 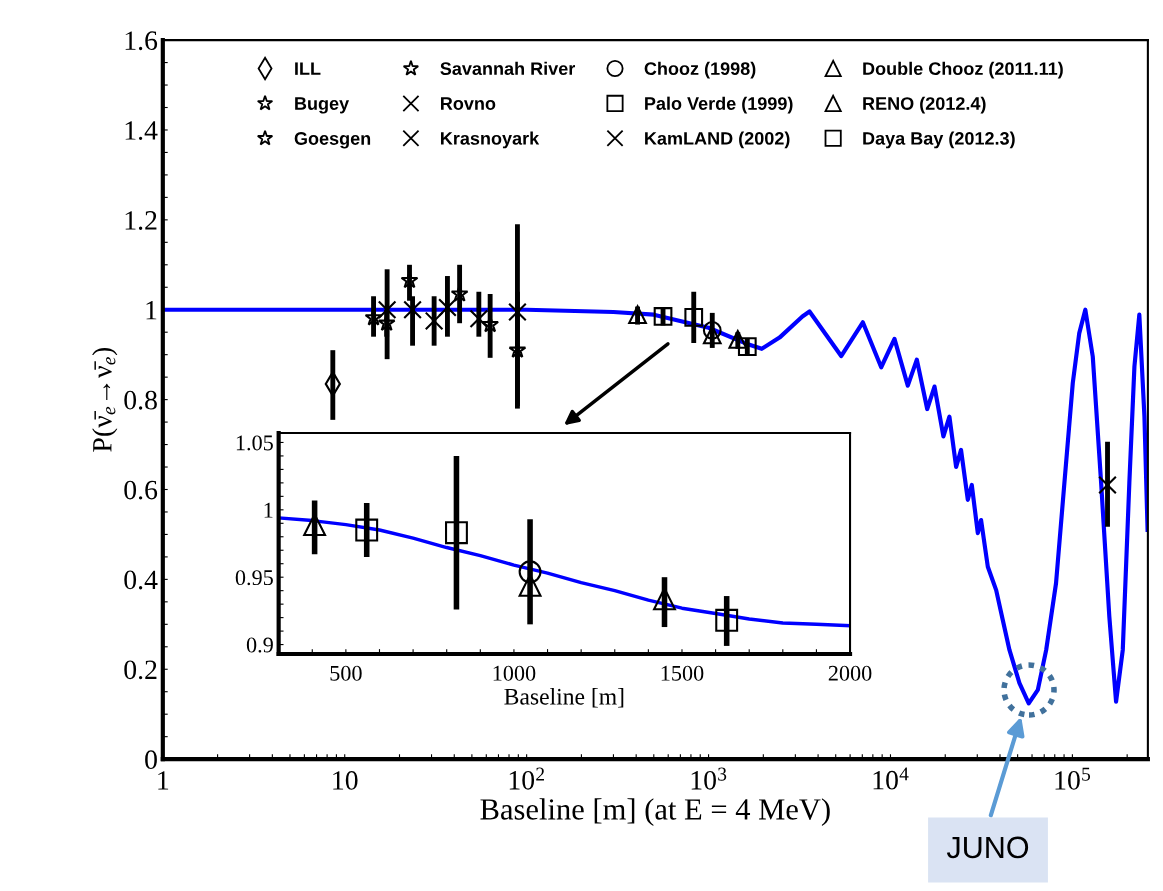 I want to click on legend-label: Rovno, so click(x=468, y=103).